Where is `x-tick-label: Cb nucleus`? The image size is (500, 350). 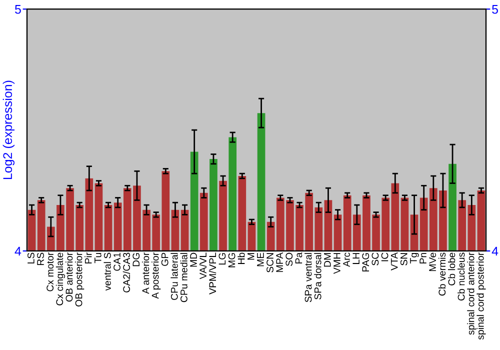 x-tick-label: Cb nucleus is located at coordinates (461, 276).